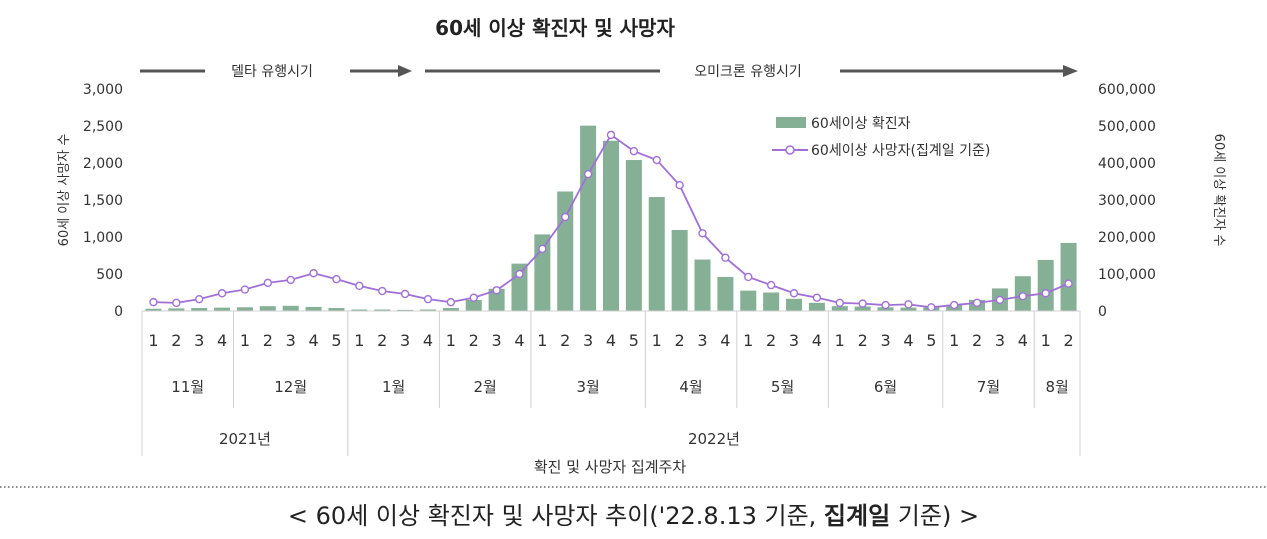 The height and width of the screenshot is (539, 1267). Describe the element at coordinates (1127, 238) in the screenshot. I see `right-tick-label: 200,000` at that location.